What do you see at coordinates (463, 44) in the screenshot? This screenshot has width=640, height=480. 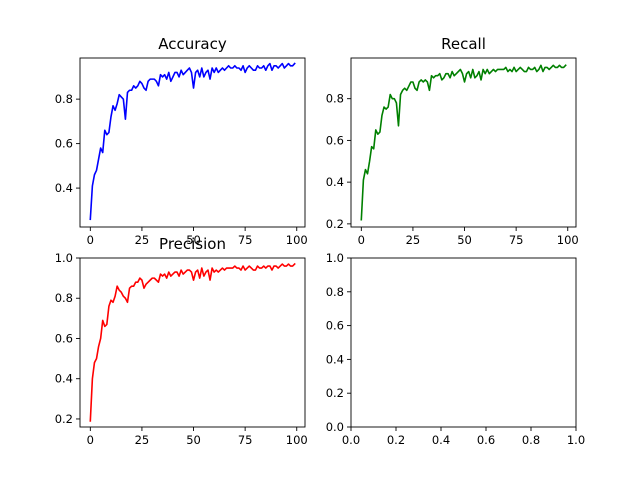 I see `subplot-title: Recall` at bounding box center [463, 44].